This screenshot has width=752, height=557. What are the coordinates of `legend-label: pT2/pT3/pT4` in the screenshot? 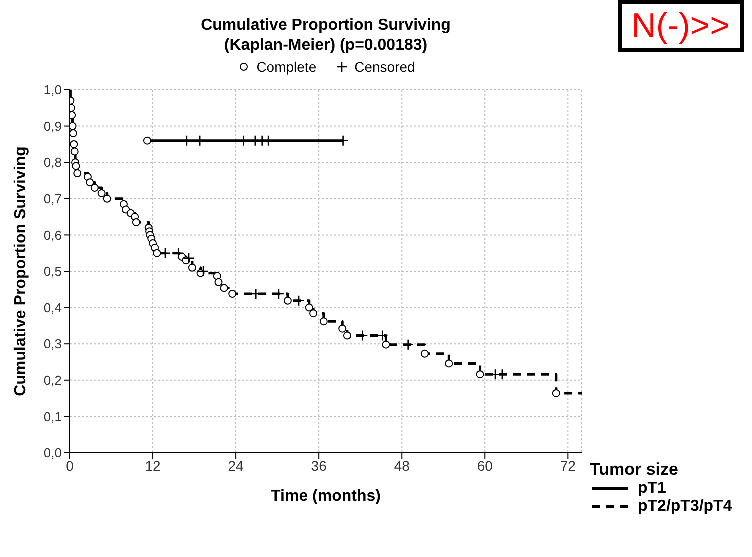 It's located at (685, 507).